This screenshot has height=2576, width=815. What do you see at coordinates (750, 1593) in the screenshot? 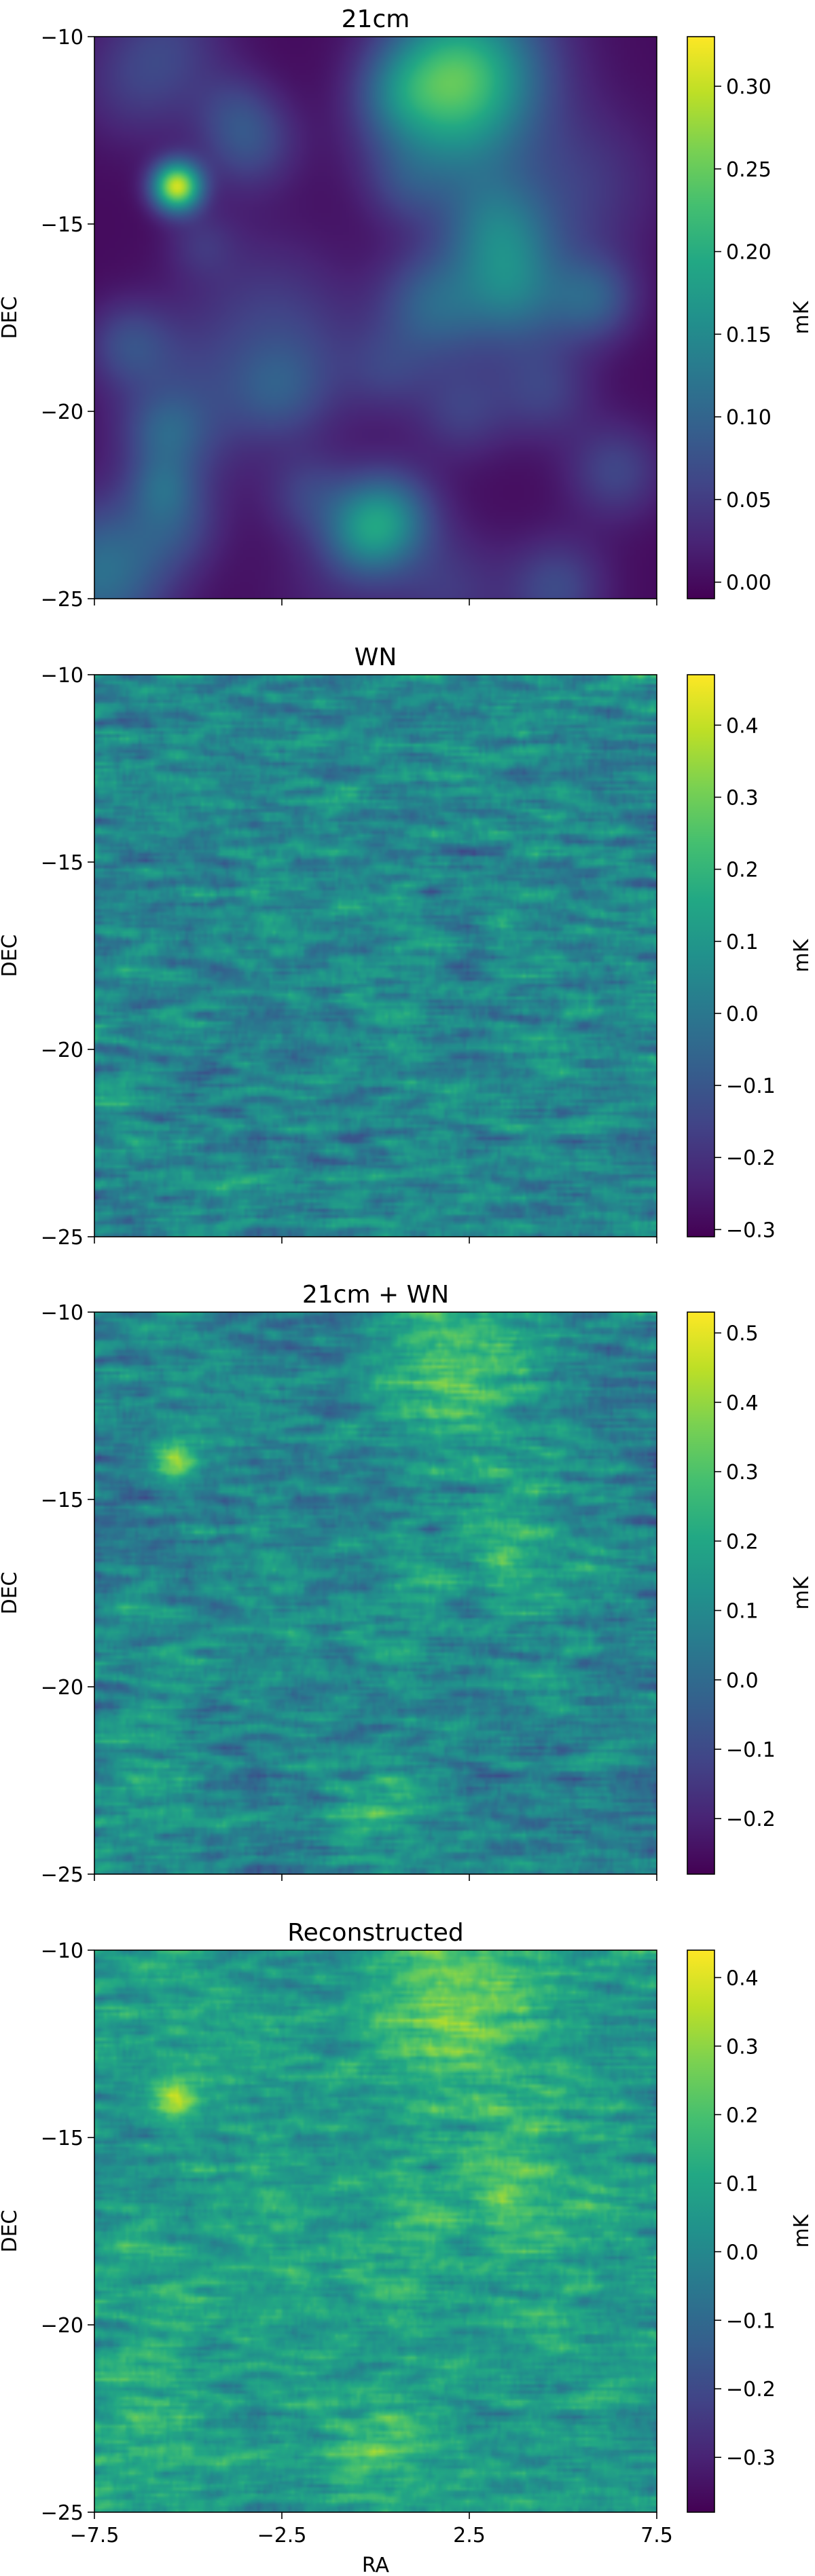
I see `colorbar: −0.2 −0.1 0.0 0.1 0.2 0.3 0.4 0.5 mK` at bounding box center [750, 1593].